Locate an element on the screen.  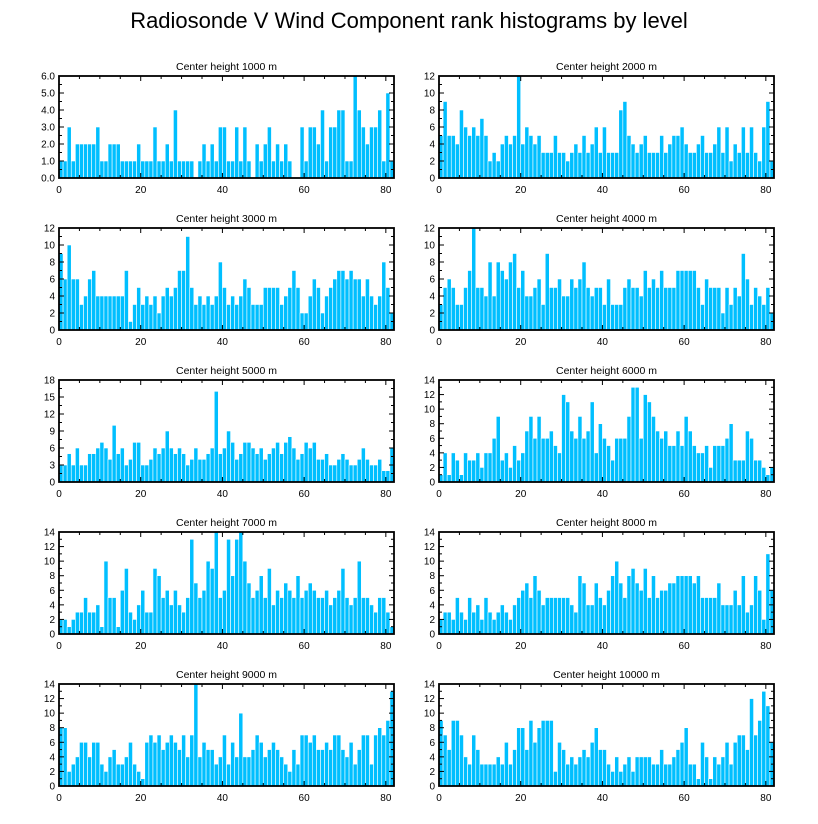
panel-title: Center height 5000 m is located at coordinates (226, 371).